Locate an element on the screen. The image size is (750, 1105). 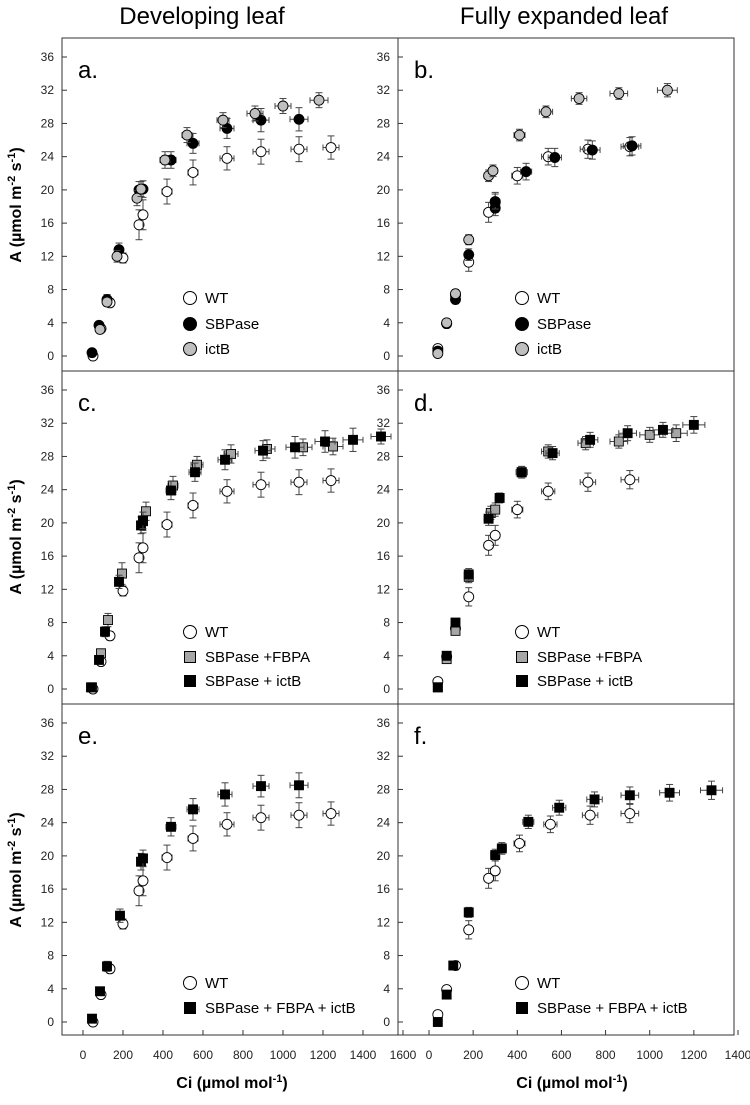
panel-label: a. is located at coordinates (88, 70).